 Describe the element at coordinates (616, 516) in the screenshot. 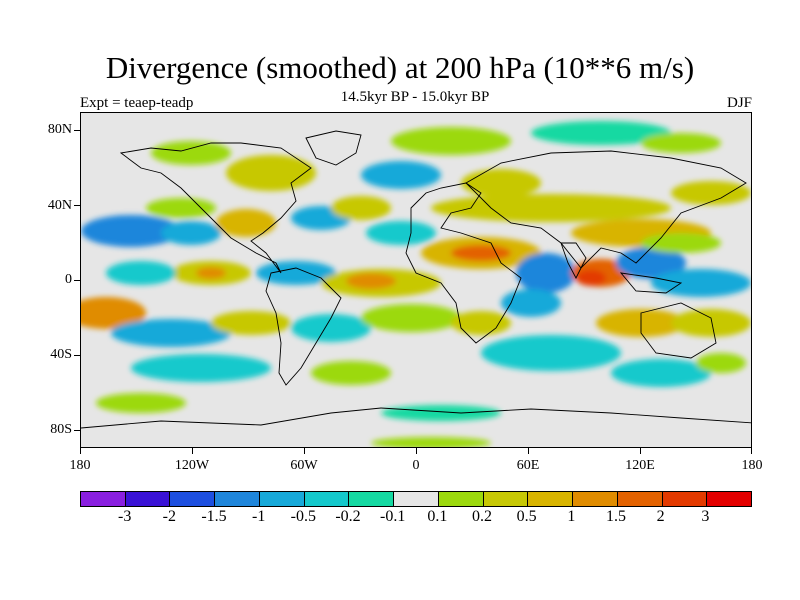

I see `colorbar-label: 1.5` at that location.